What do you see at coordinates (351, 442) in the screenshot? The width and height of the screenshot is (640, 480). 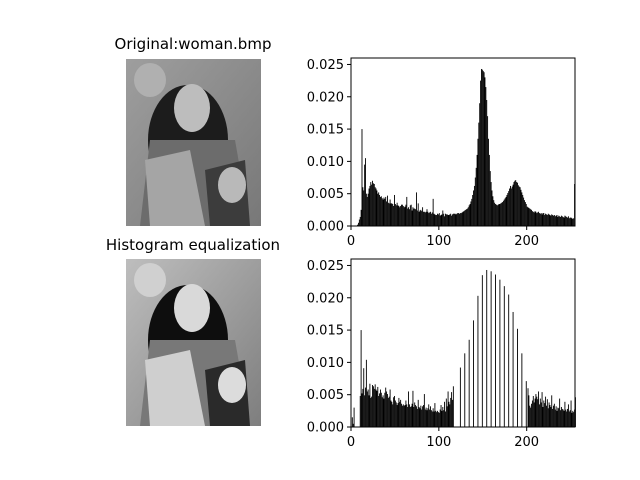 I see `equalized-xtick-label: 0` at bounding box center [351, 442].